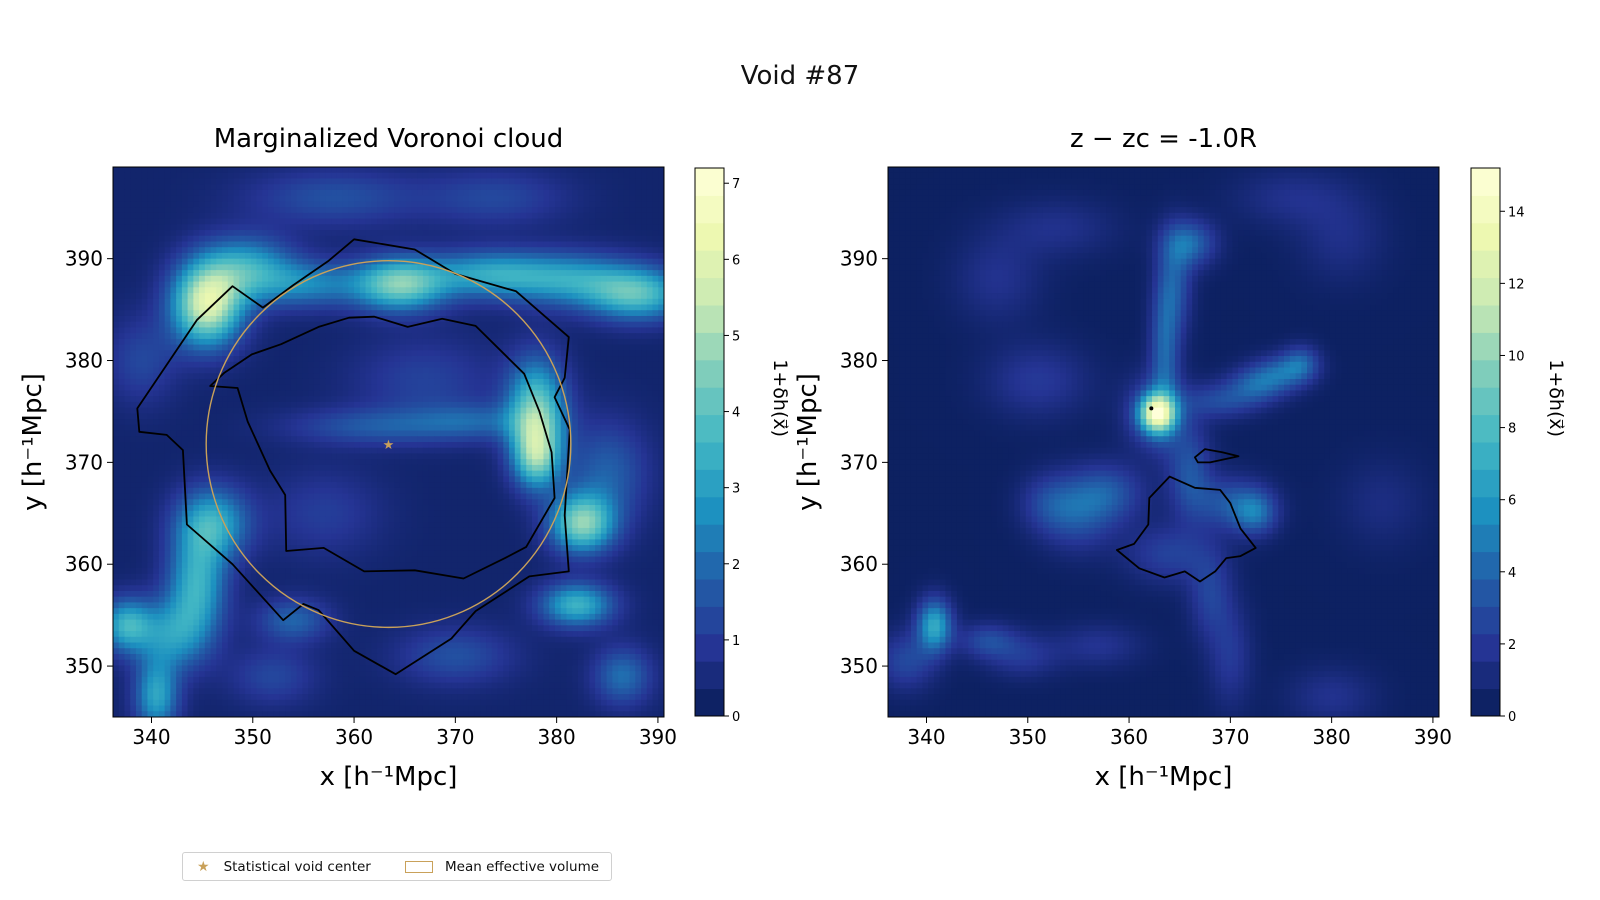 The width and height of the screenshot is (1600, 900). What do you see at coordinates (1163, 139) in the screenshot?
I see `panel-title: z − zc = -1.0R` at bounding box center [1163, 139].